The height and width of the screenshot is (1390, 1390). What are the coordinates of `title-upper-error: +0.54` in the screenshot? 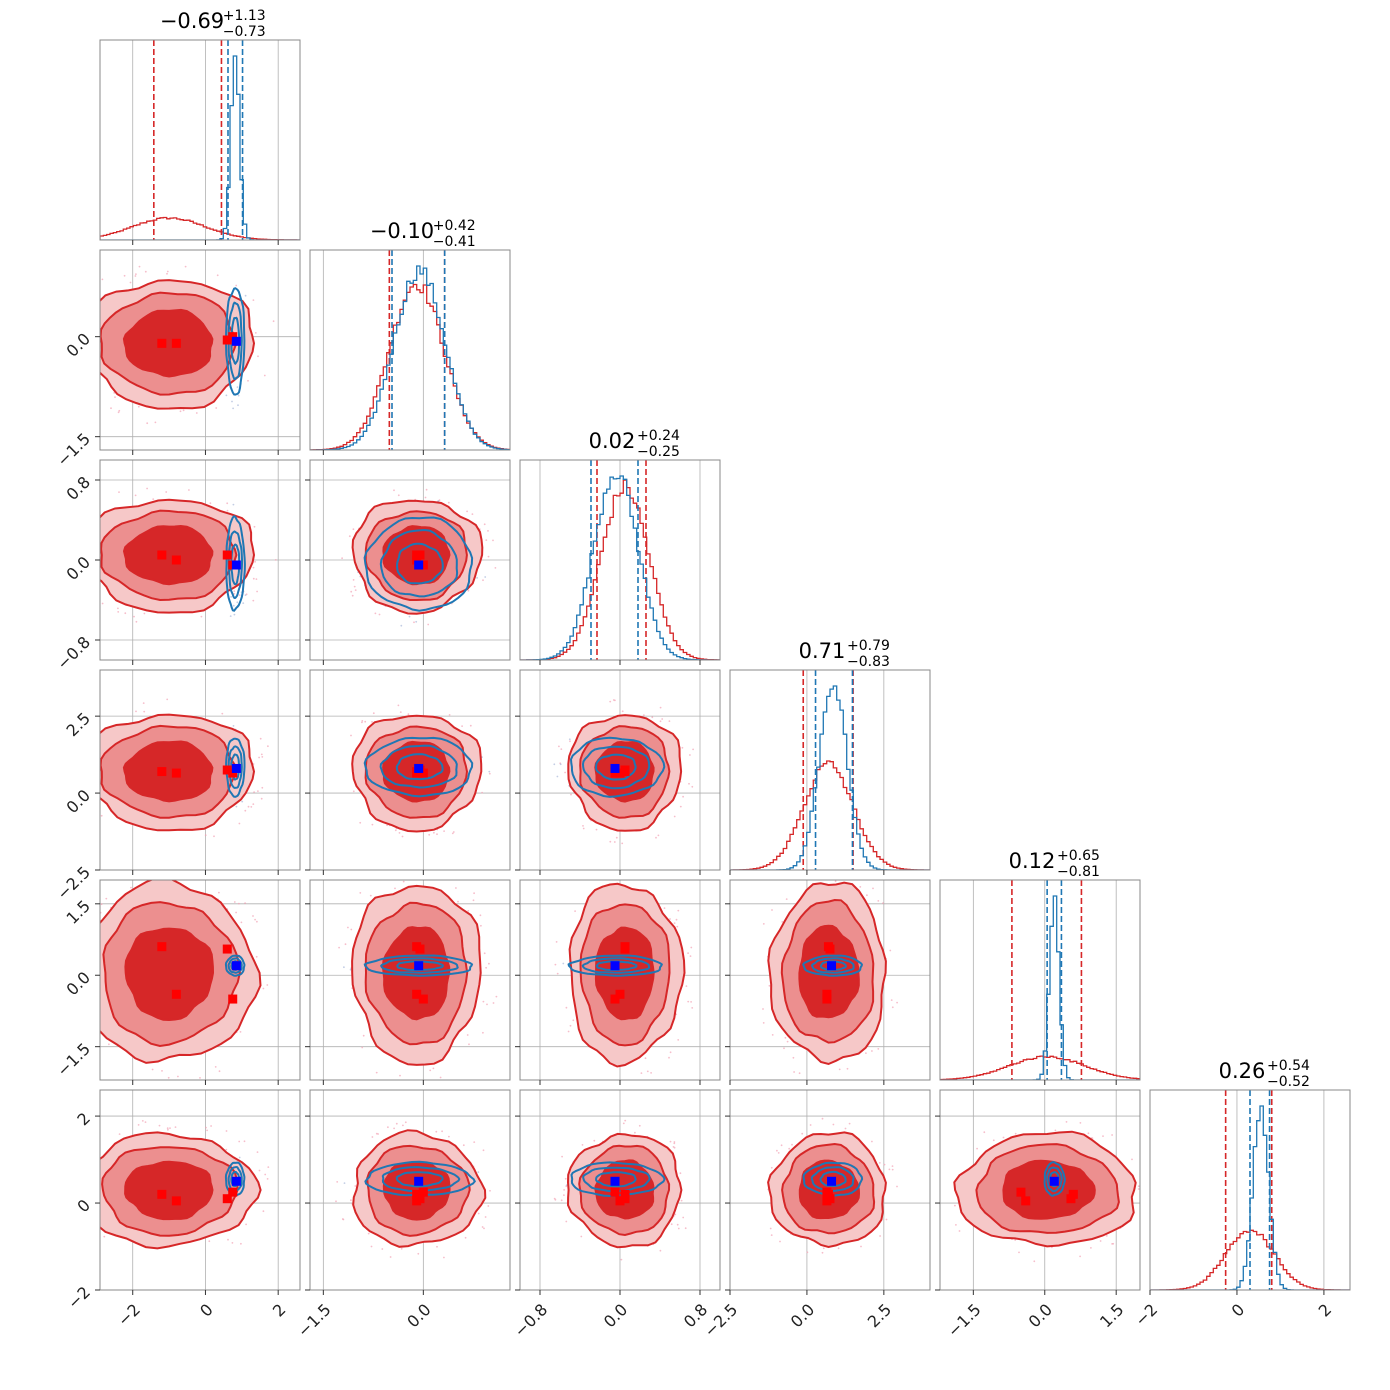 It's located at (1288, 1066).